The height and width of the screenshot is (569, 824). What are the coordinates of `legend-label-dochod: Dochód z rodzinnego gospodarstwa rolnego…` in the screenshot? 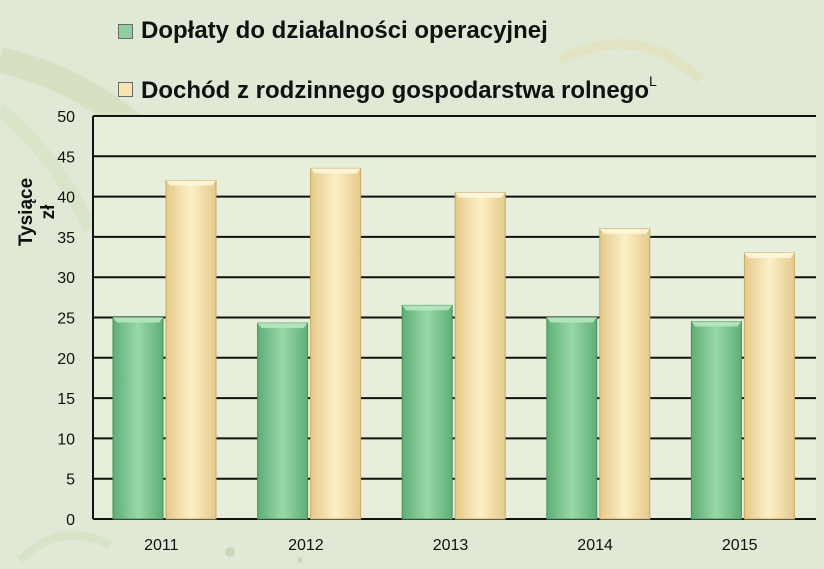 It's located at (399, 89).